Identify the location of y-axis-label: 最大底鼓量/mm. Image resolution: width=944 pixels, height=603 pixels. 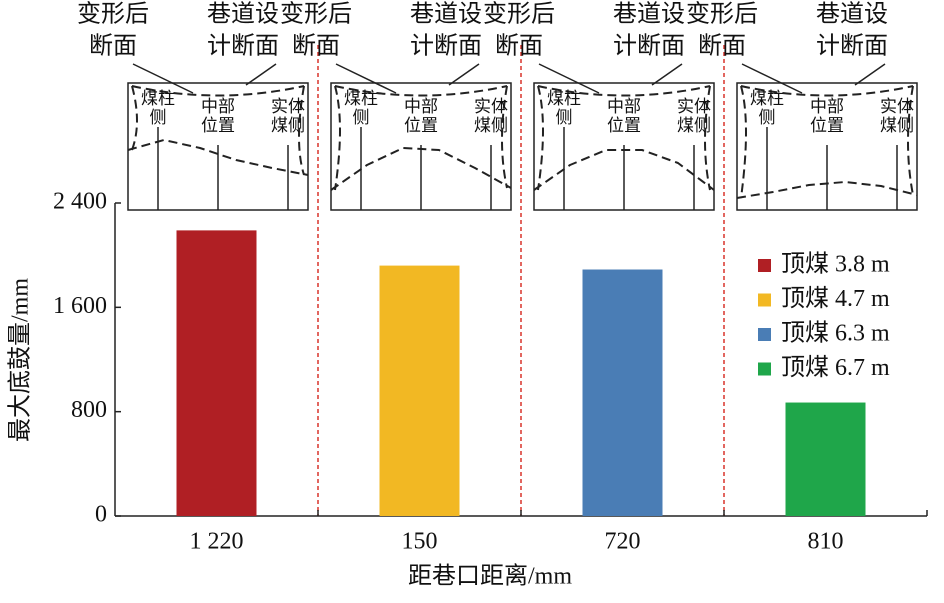
(20, 360).